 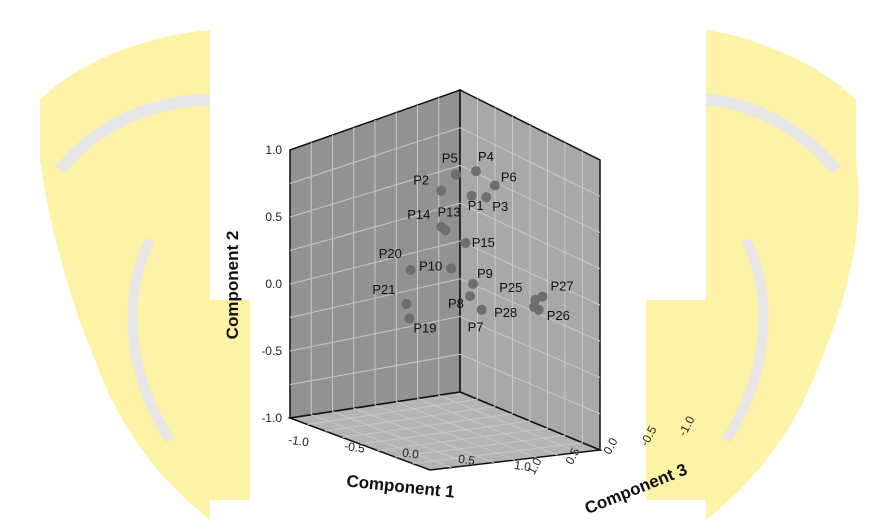 What do you see at coordinates (485, 273) in the screenshot?
I see `point-label: P9` at bounding box center [485, 273].